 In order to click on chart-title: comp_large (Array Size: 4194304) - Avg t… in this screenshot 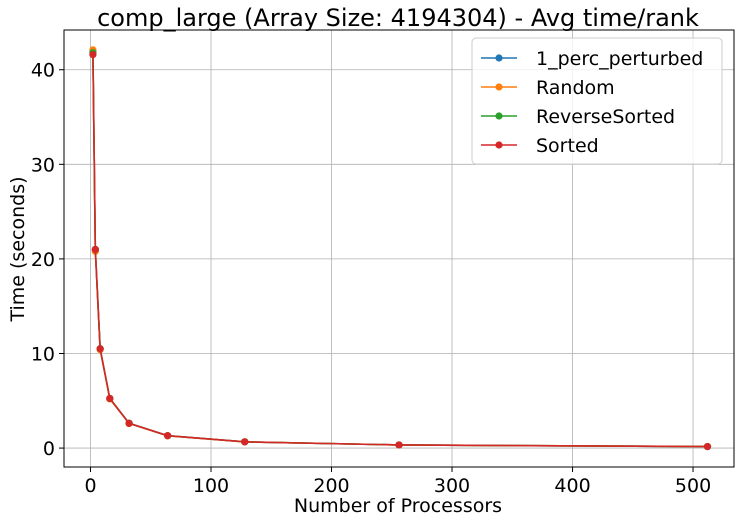, I will do `click(398, 18)`.